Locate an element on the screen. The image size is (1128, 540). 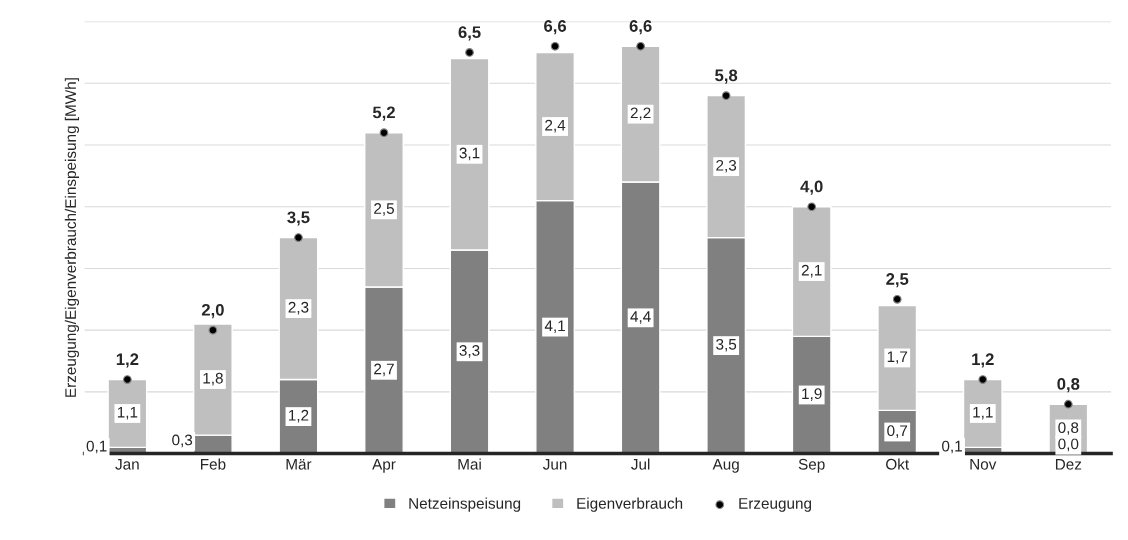
data-label: 2,7 is located at coordinates (384, 370).